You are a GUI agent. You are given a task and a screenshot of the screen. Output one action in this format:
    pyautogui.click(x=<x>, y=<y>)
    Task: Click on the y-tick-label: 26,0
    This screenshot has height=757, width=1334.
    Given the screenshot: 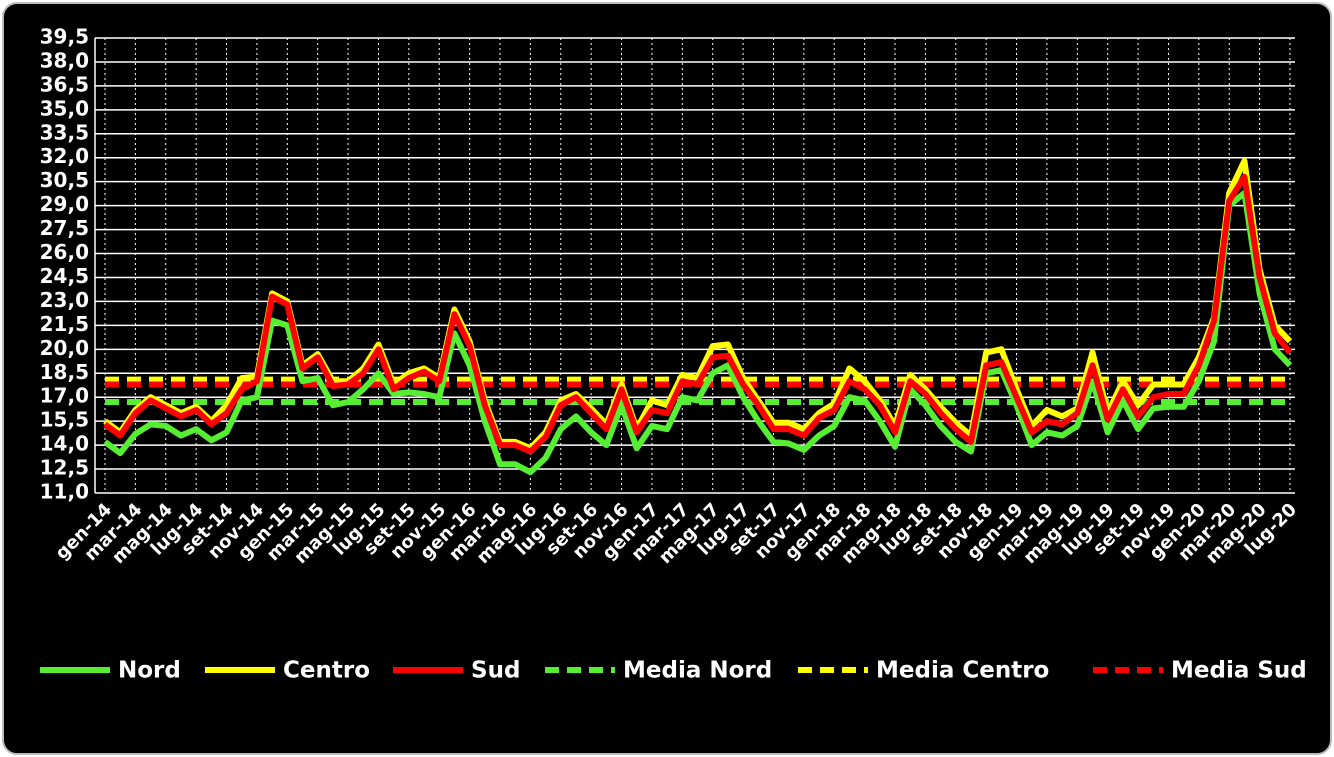 What is the action you would take?
    pyautogui.click(x=64, y=252)
    